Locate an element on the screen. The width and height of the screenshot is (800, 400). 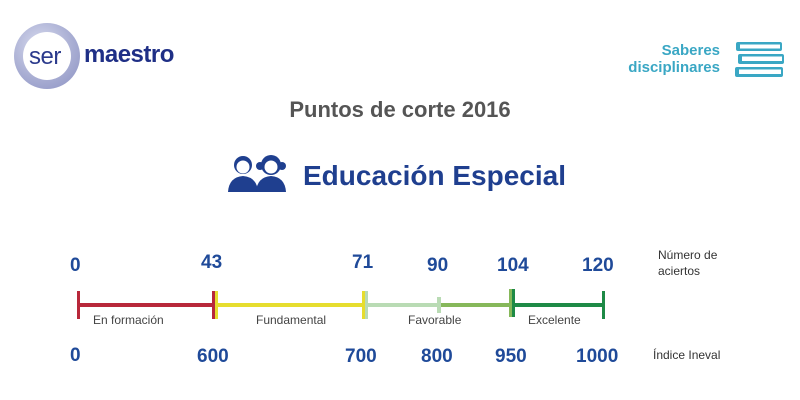
hits-value-2: 71 is located at coordinates (363, 262).